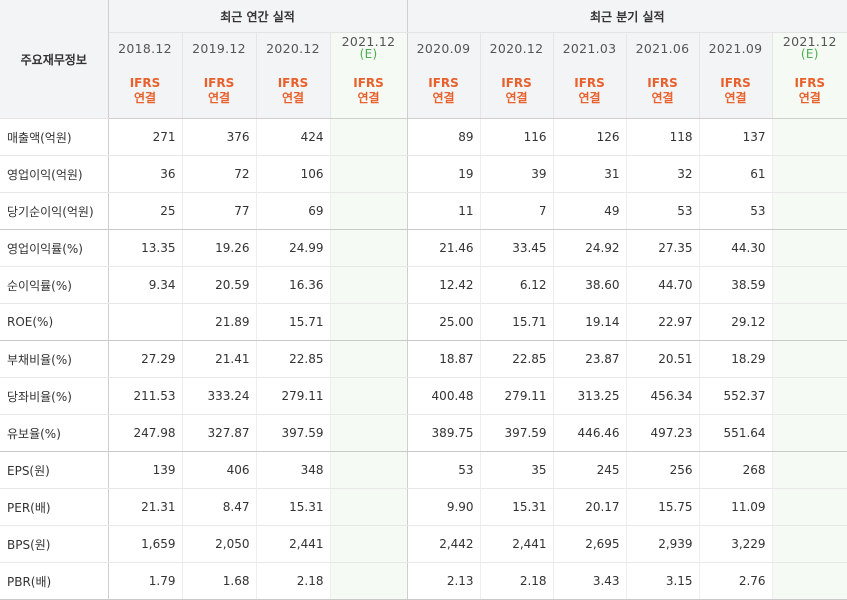 Image resolution: width=847 pixels, height=600 pixels. Describe the element at coordinates (590, 433) in the screenshot. I see `value-cell: 446.46` at that location.